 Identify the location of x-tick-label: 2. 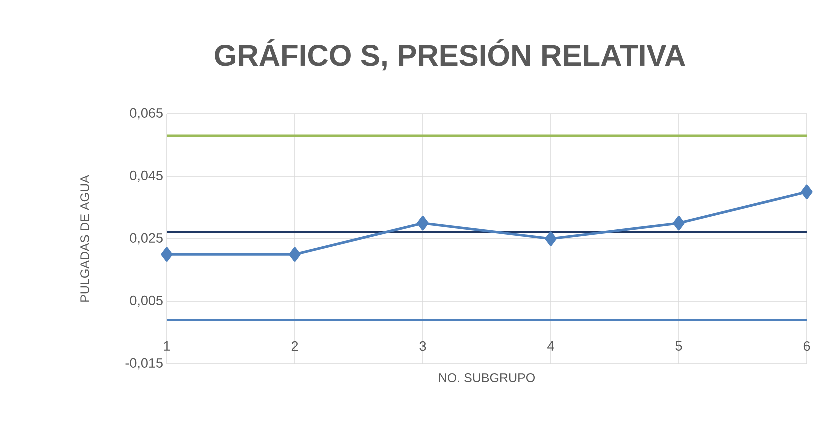
(295, 346).